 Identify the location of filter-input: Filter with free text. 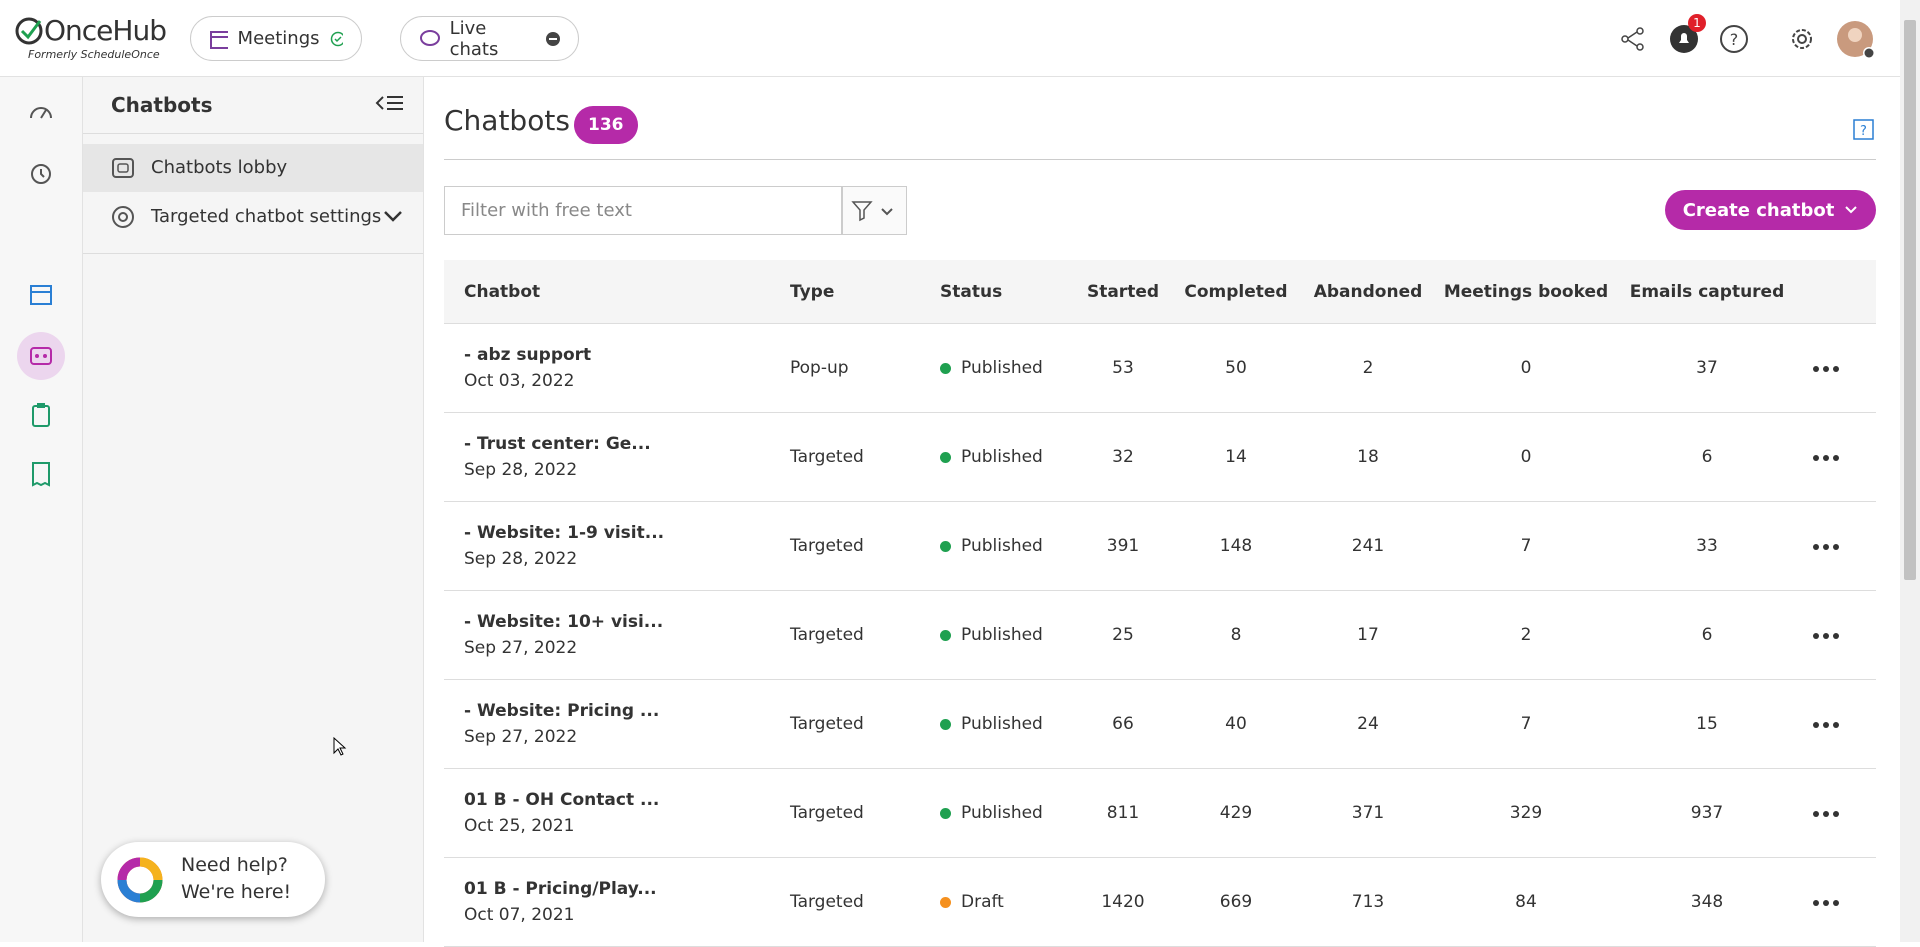
(643, 210).